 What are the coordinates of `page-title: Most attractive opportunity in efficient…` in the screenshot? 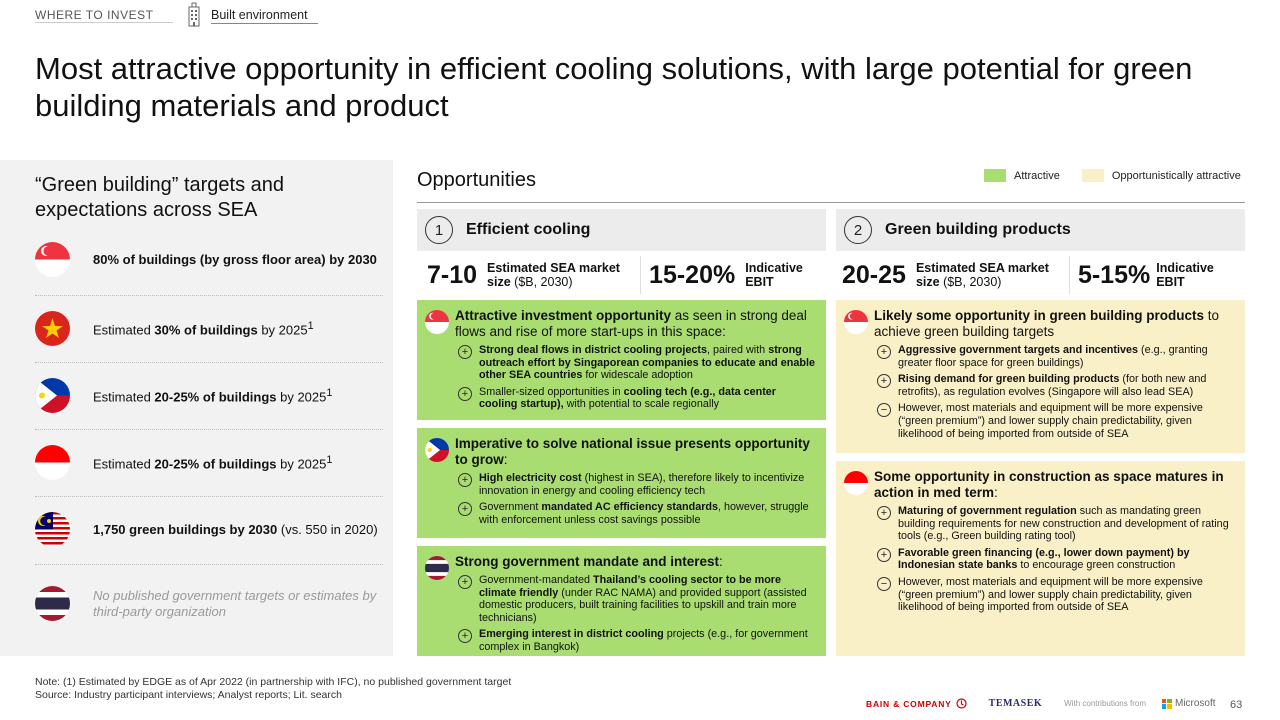 It's located at (614, 87).